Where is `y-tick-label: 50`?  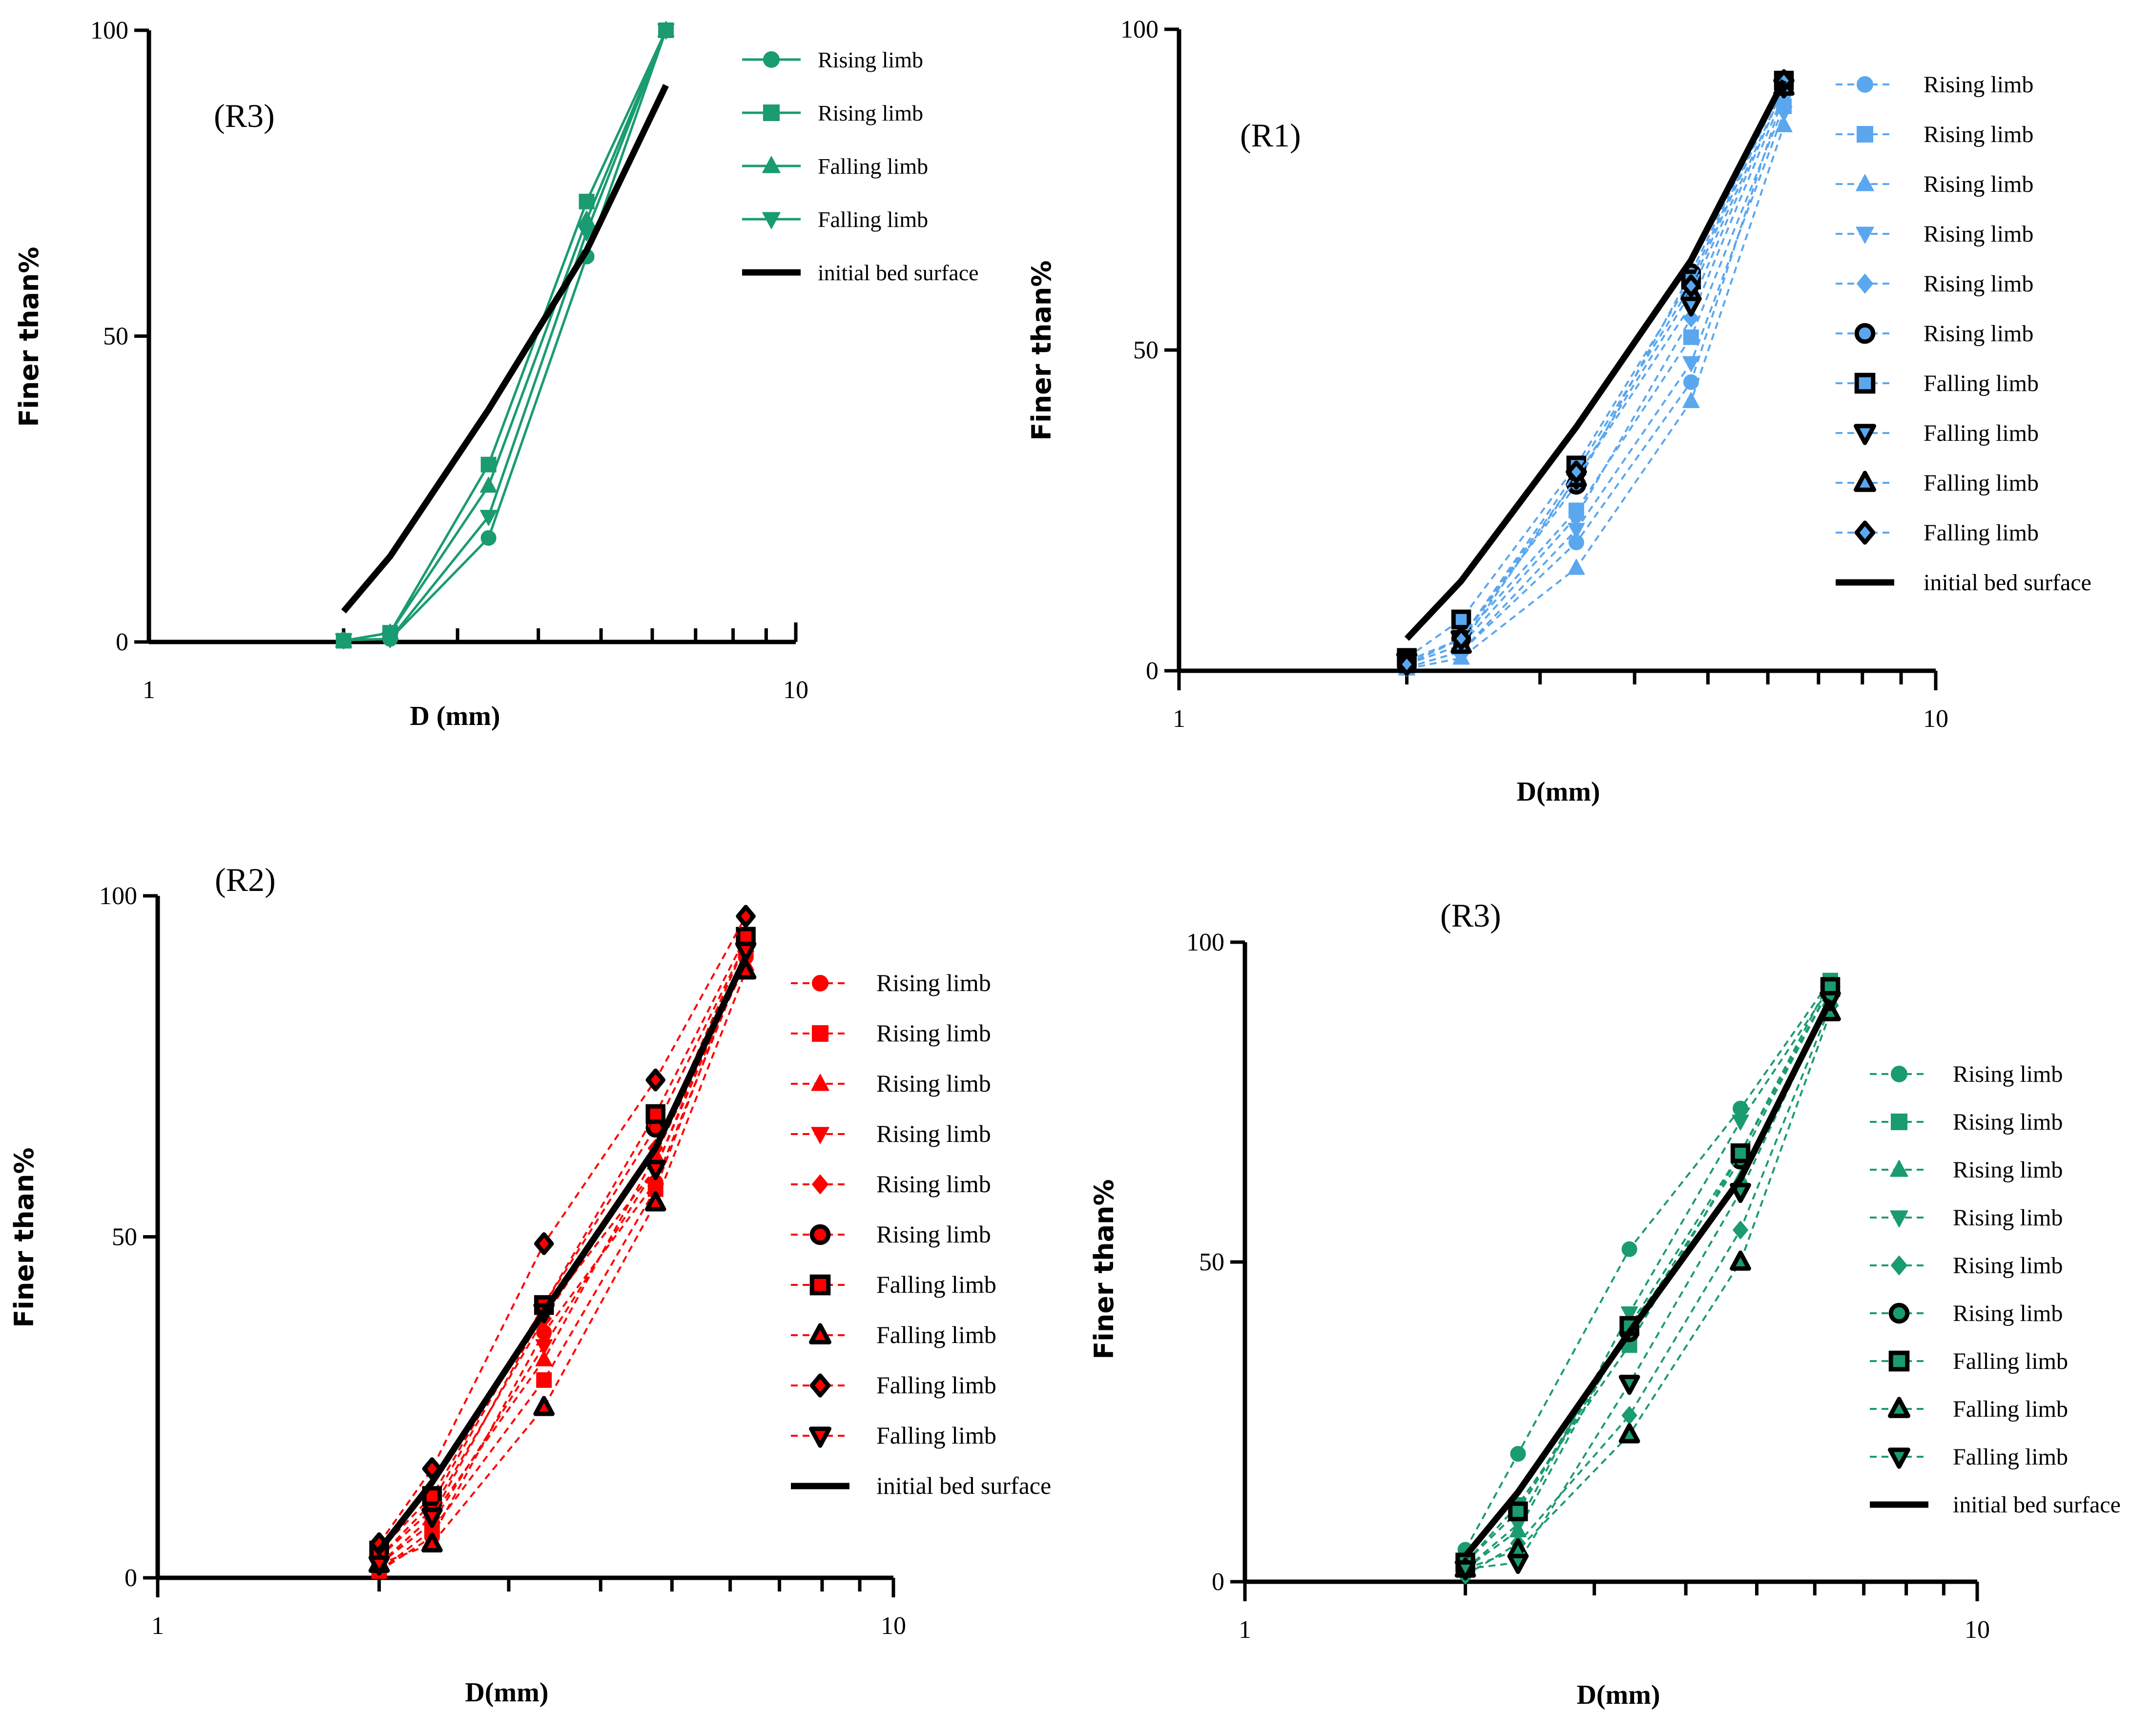
y-tick-label: 50 is located at coordinates (1211, 1262).